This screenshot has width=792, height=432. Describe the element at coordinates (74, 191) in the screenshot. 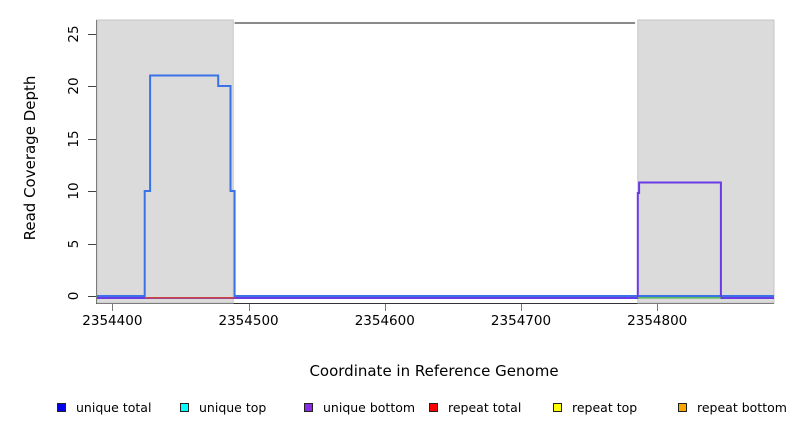

I see `y-axis-tick-label: 10` at that location.